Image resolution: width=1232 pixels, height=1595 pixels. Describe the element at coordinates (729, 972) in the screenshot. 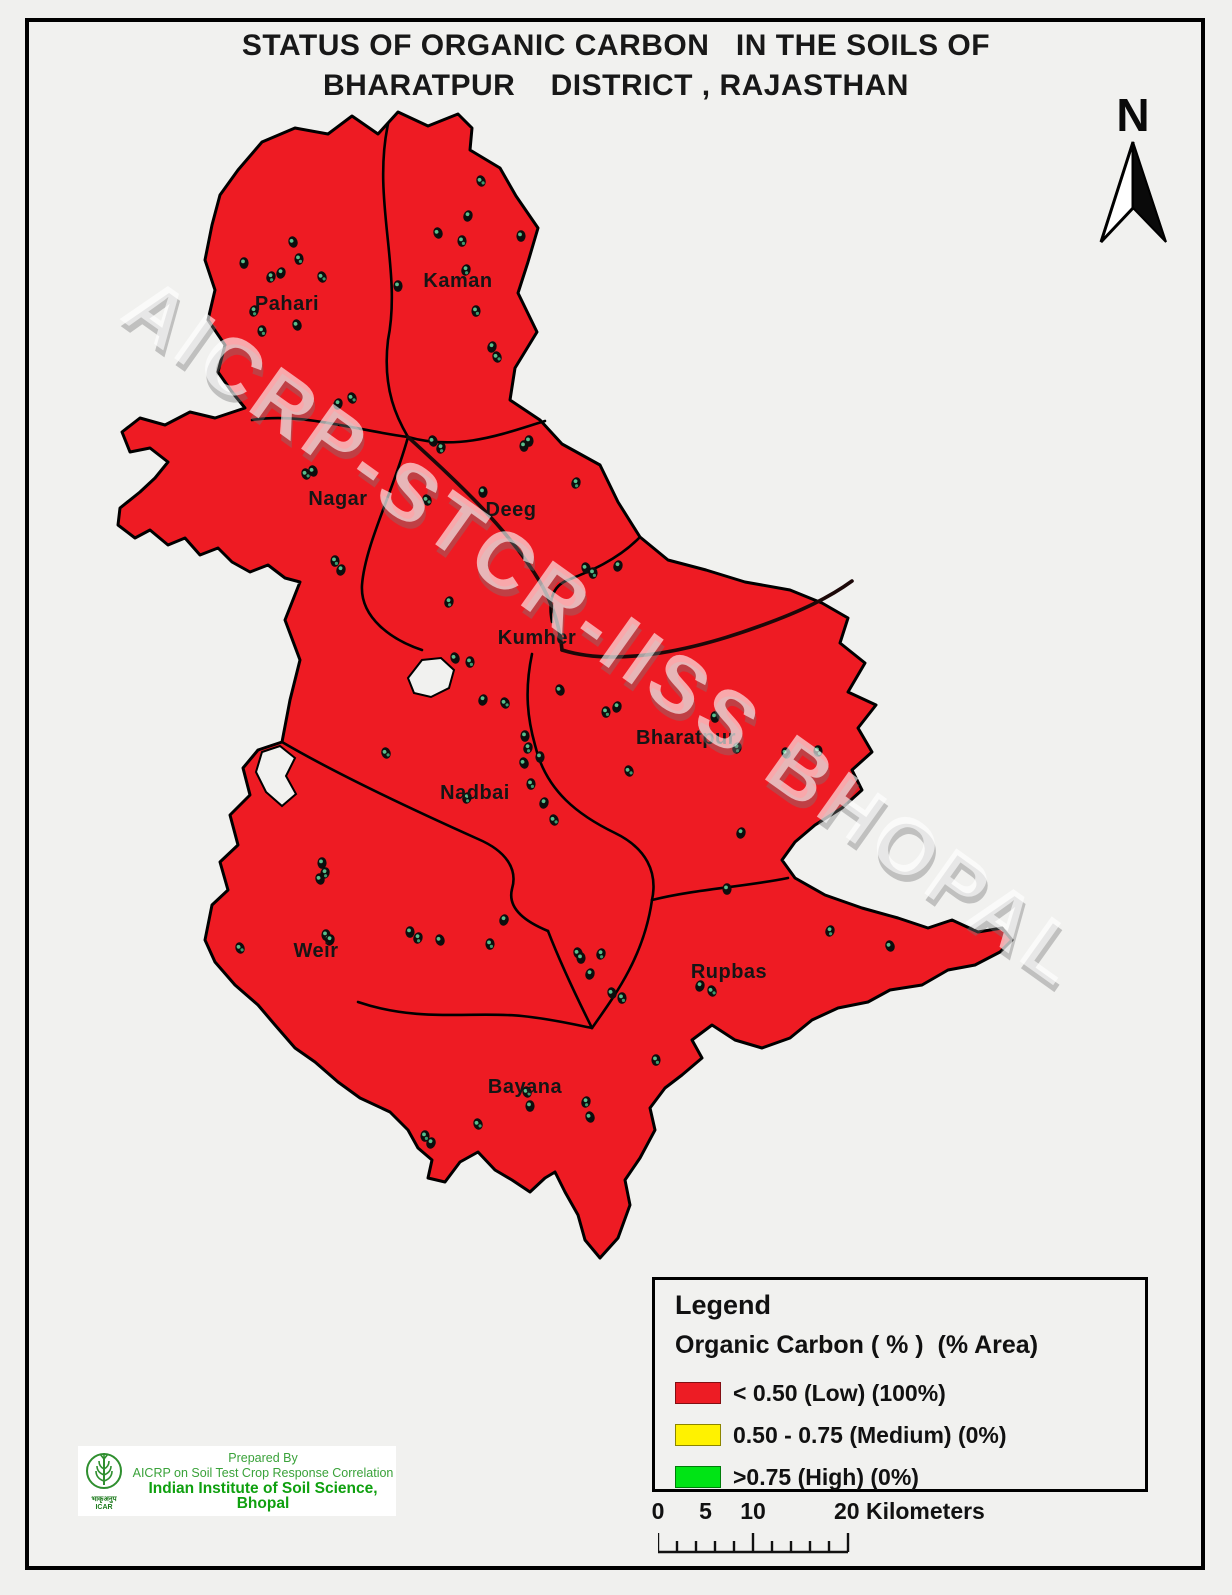

I see `region-label-rupbas: Rupbas` at that location.